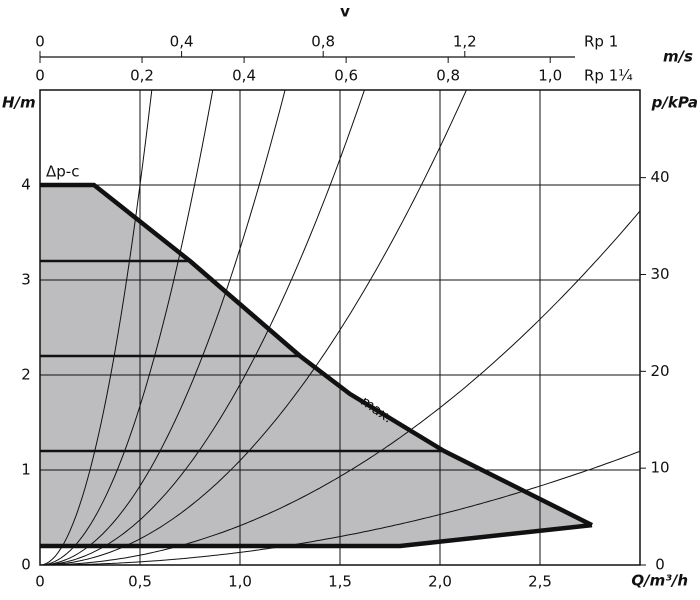 This screenshot has height=600, width=700. What do you see at coordinates (96, 327) in the screenshot?
I see `system-curve` at bounding box center [96, 327].